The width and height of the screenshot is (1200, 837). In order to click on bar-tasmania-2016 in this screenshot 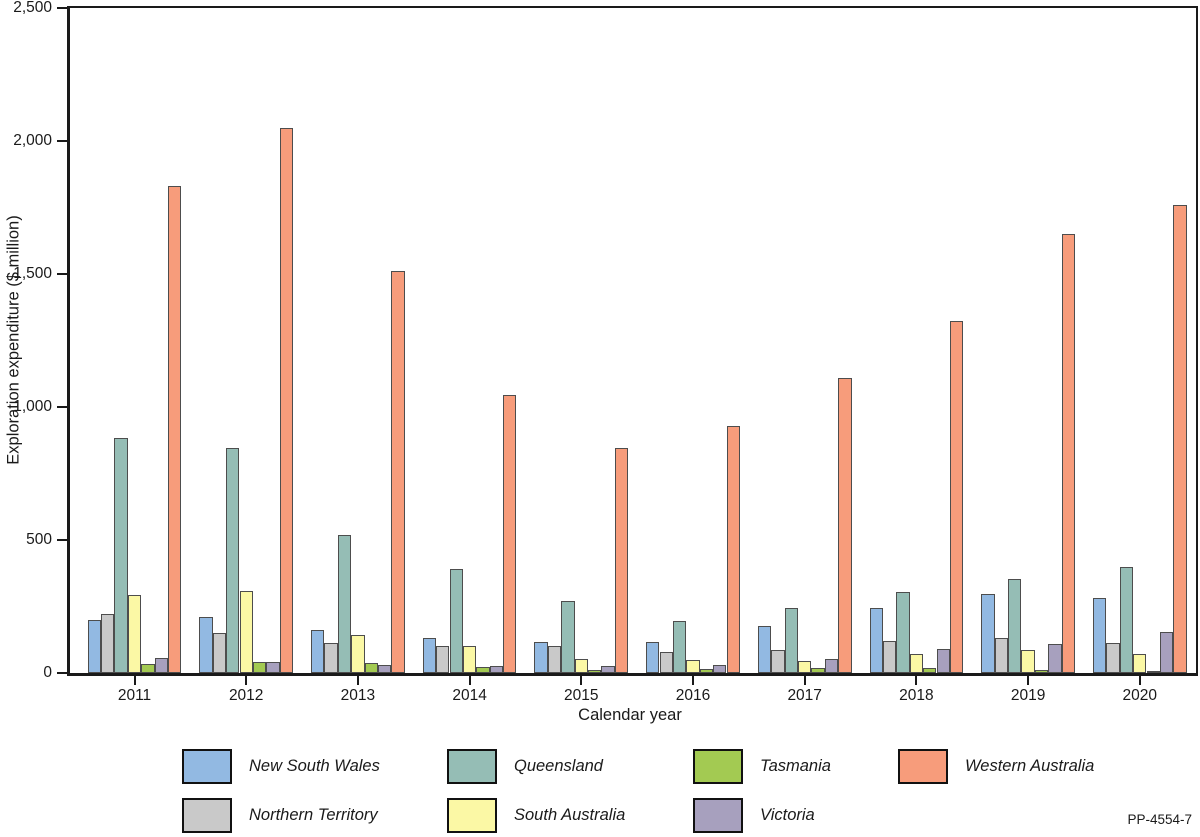, I will do `click(706, 671)`.